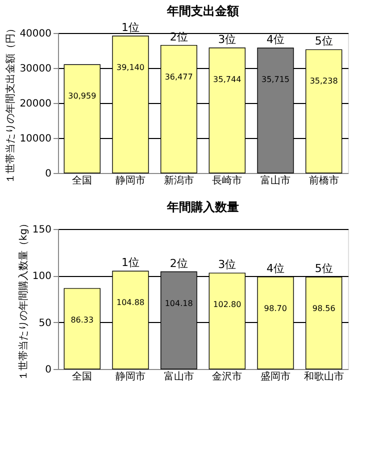  Describe the element at coordinates (202, 207) in the screenshot. I see `chart-title: 年間購入数量` at that location.